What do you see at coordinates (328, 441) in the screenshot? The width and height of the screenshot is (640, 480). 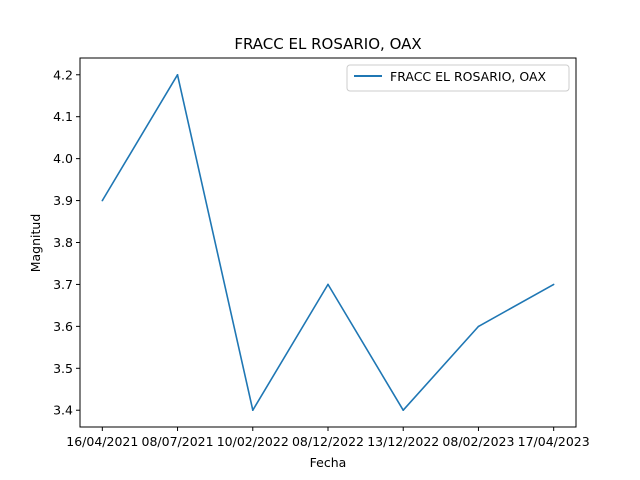 I see `x-tick-label: 08/12/2022` at bounding box center [328, 441].